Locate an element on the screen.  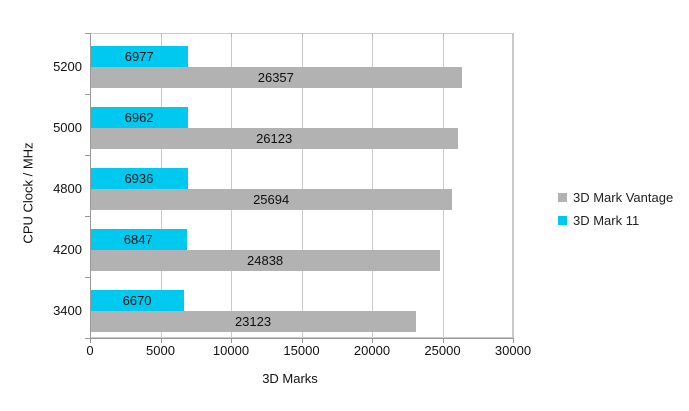
legend-item-3d-mark-11: 3D Mark 11 is located at coordinates (615, 220).